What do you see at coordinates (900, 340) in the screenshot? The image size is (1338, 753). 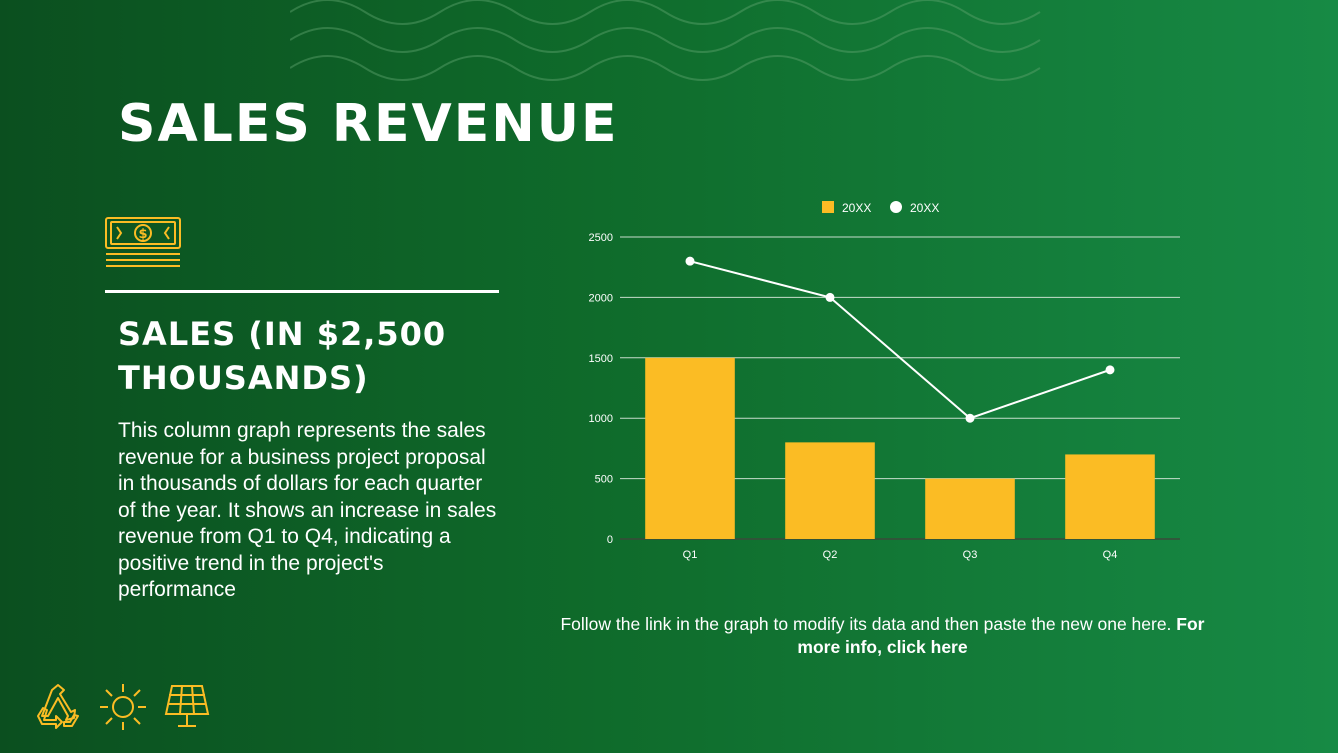 I see `line-series` at bounding box center [900, 340].